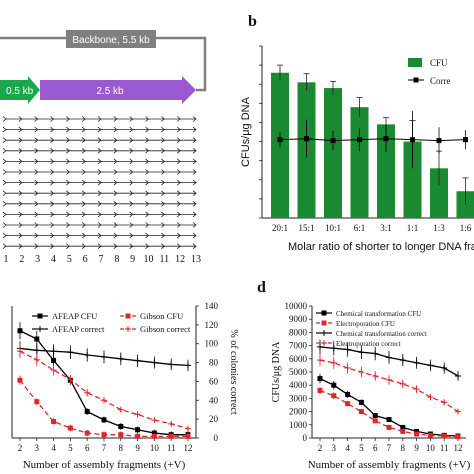 The width and height of the screenshot is (474, 474). Describe the element at coordinates (378, 314) in the screenshot. I see `legend-label: Chemical transformation CFU` at that location.